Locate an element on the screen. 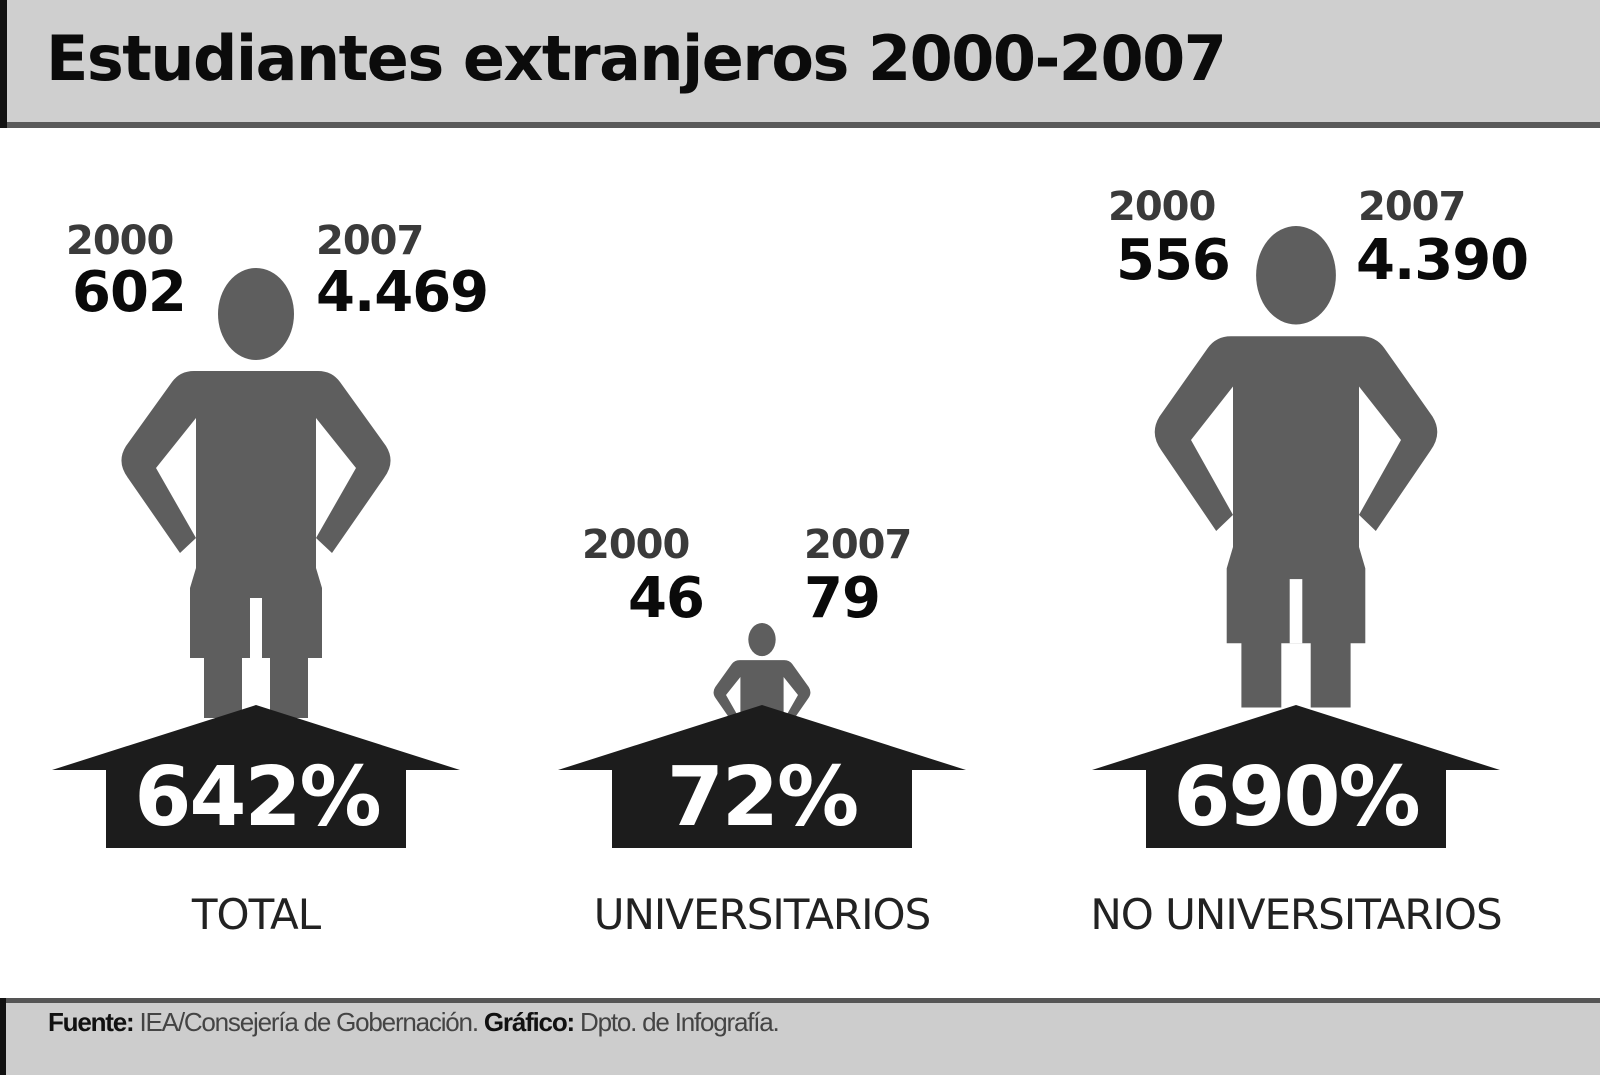  header: Estudiantes extranjeros 2000-2007 is located at coordinates (800, 64).